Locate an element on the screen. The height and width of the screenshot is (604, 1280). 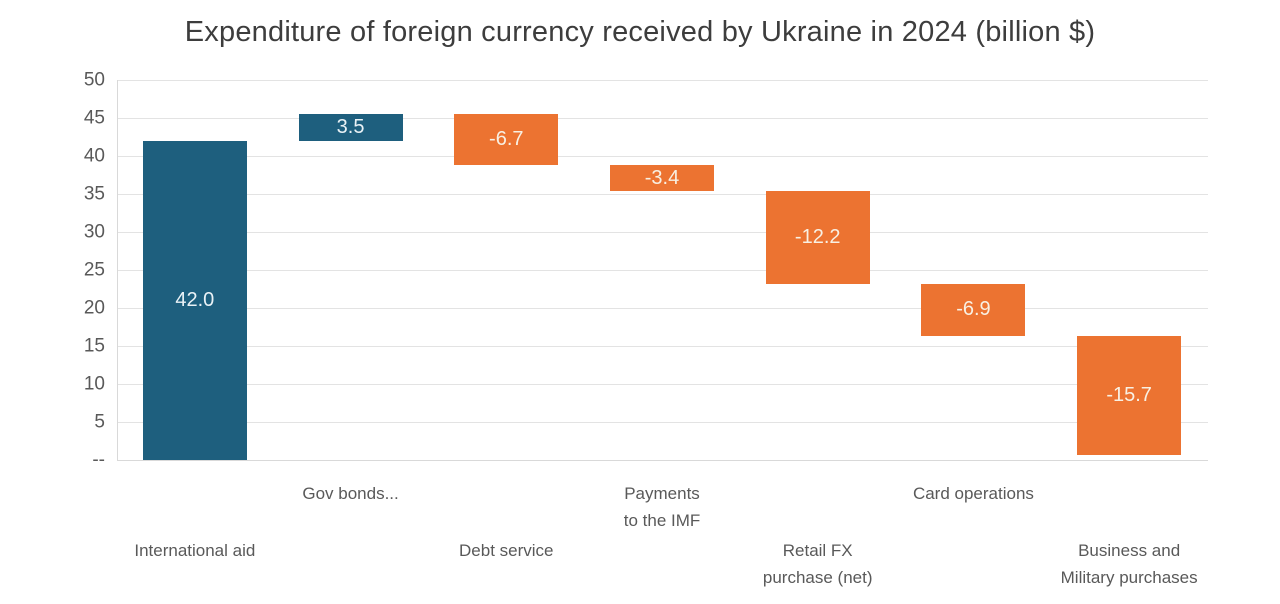
x-category-label-international-aid: International aid is located at coordinates (195, 550).